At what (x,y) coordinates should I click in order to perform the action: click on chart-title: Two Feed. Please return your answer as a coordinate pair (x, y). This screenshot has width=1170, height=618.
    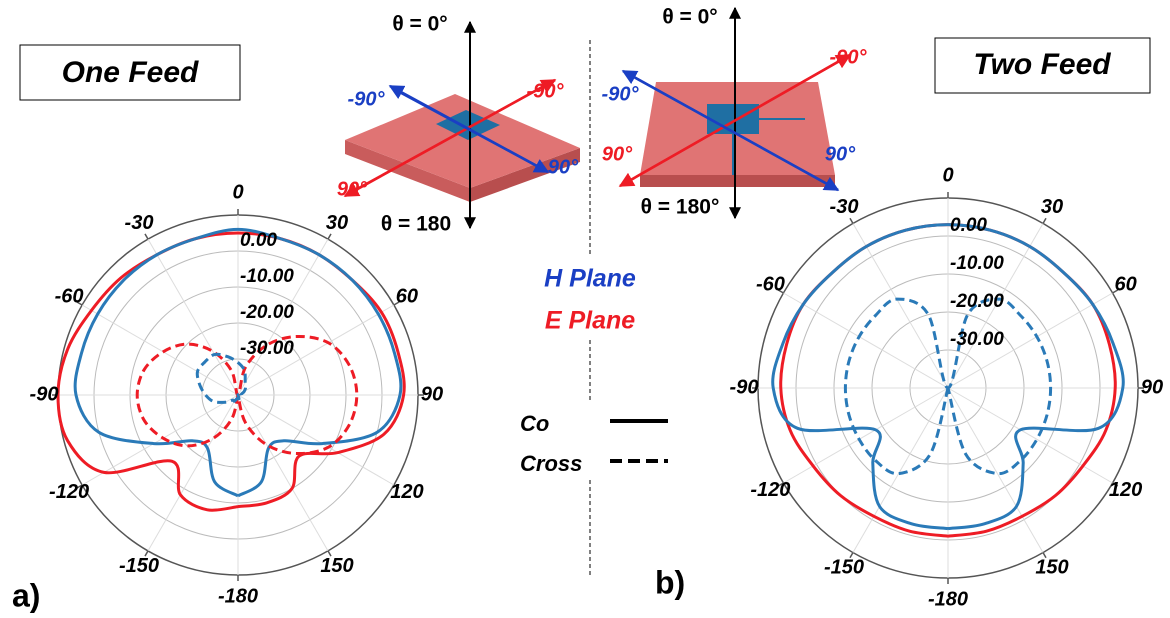
    Looking at the image, I should click on (1042, 64).